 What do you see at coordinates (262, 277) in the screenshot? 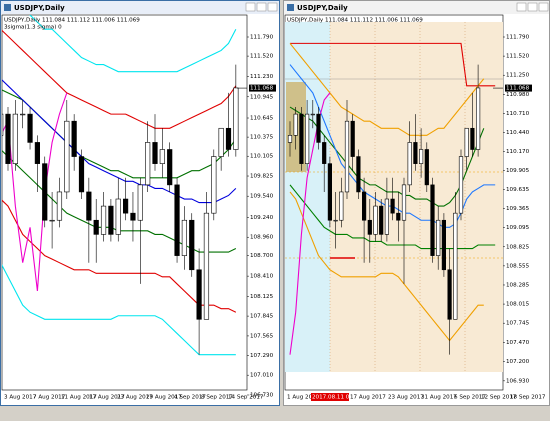
I see `price-label: 108.410` at bounding box center [262, 277].